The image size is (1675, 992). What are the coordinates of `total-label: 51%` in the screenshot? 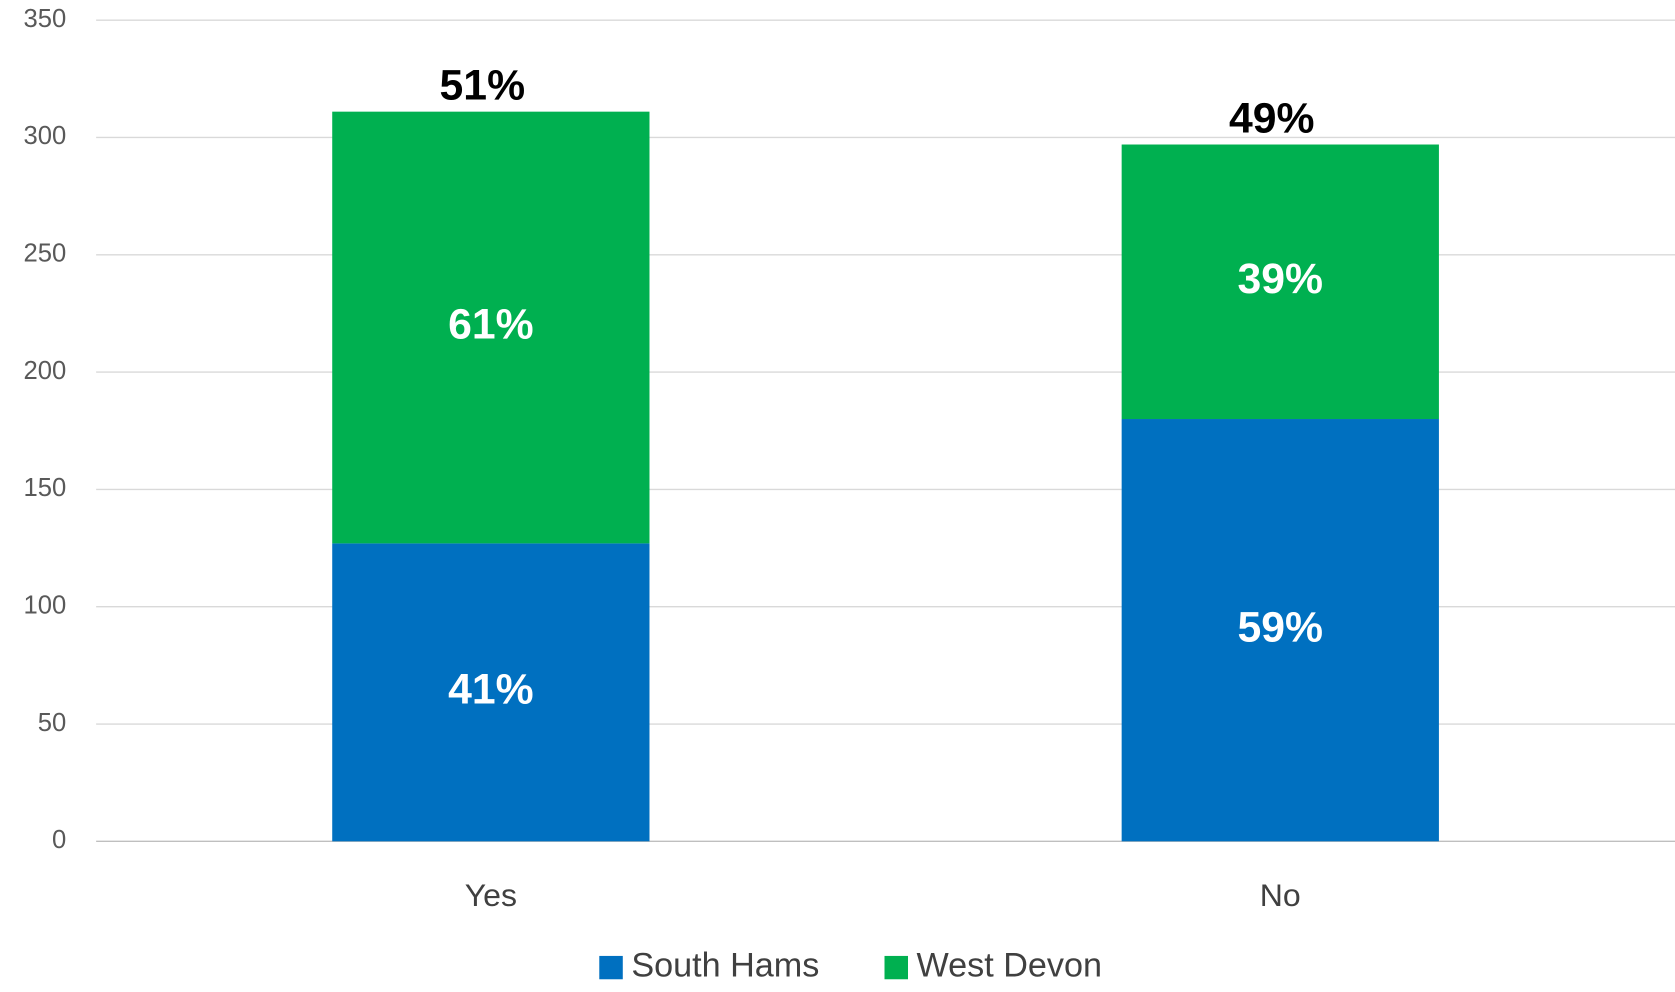 It's located at (483, 86).